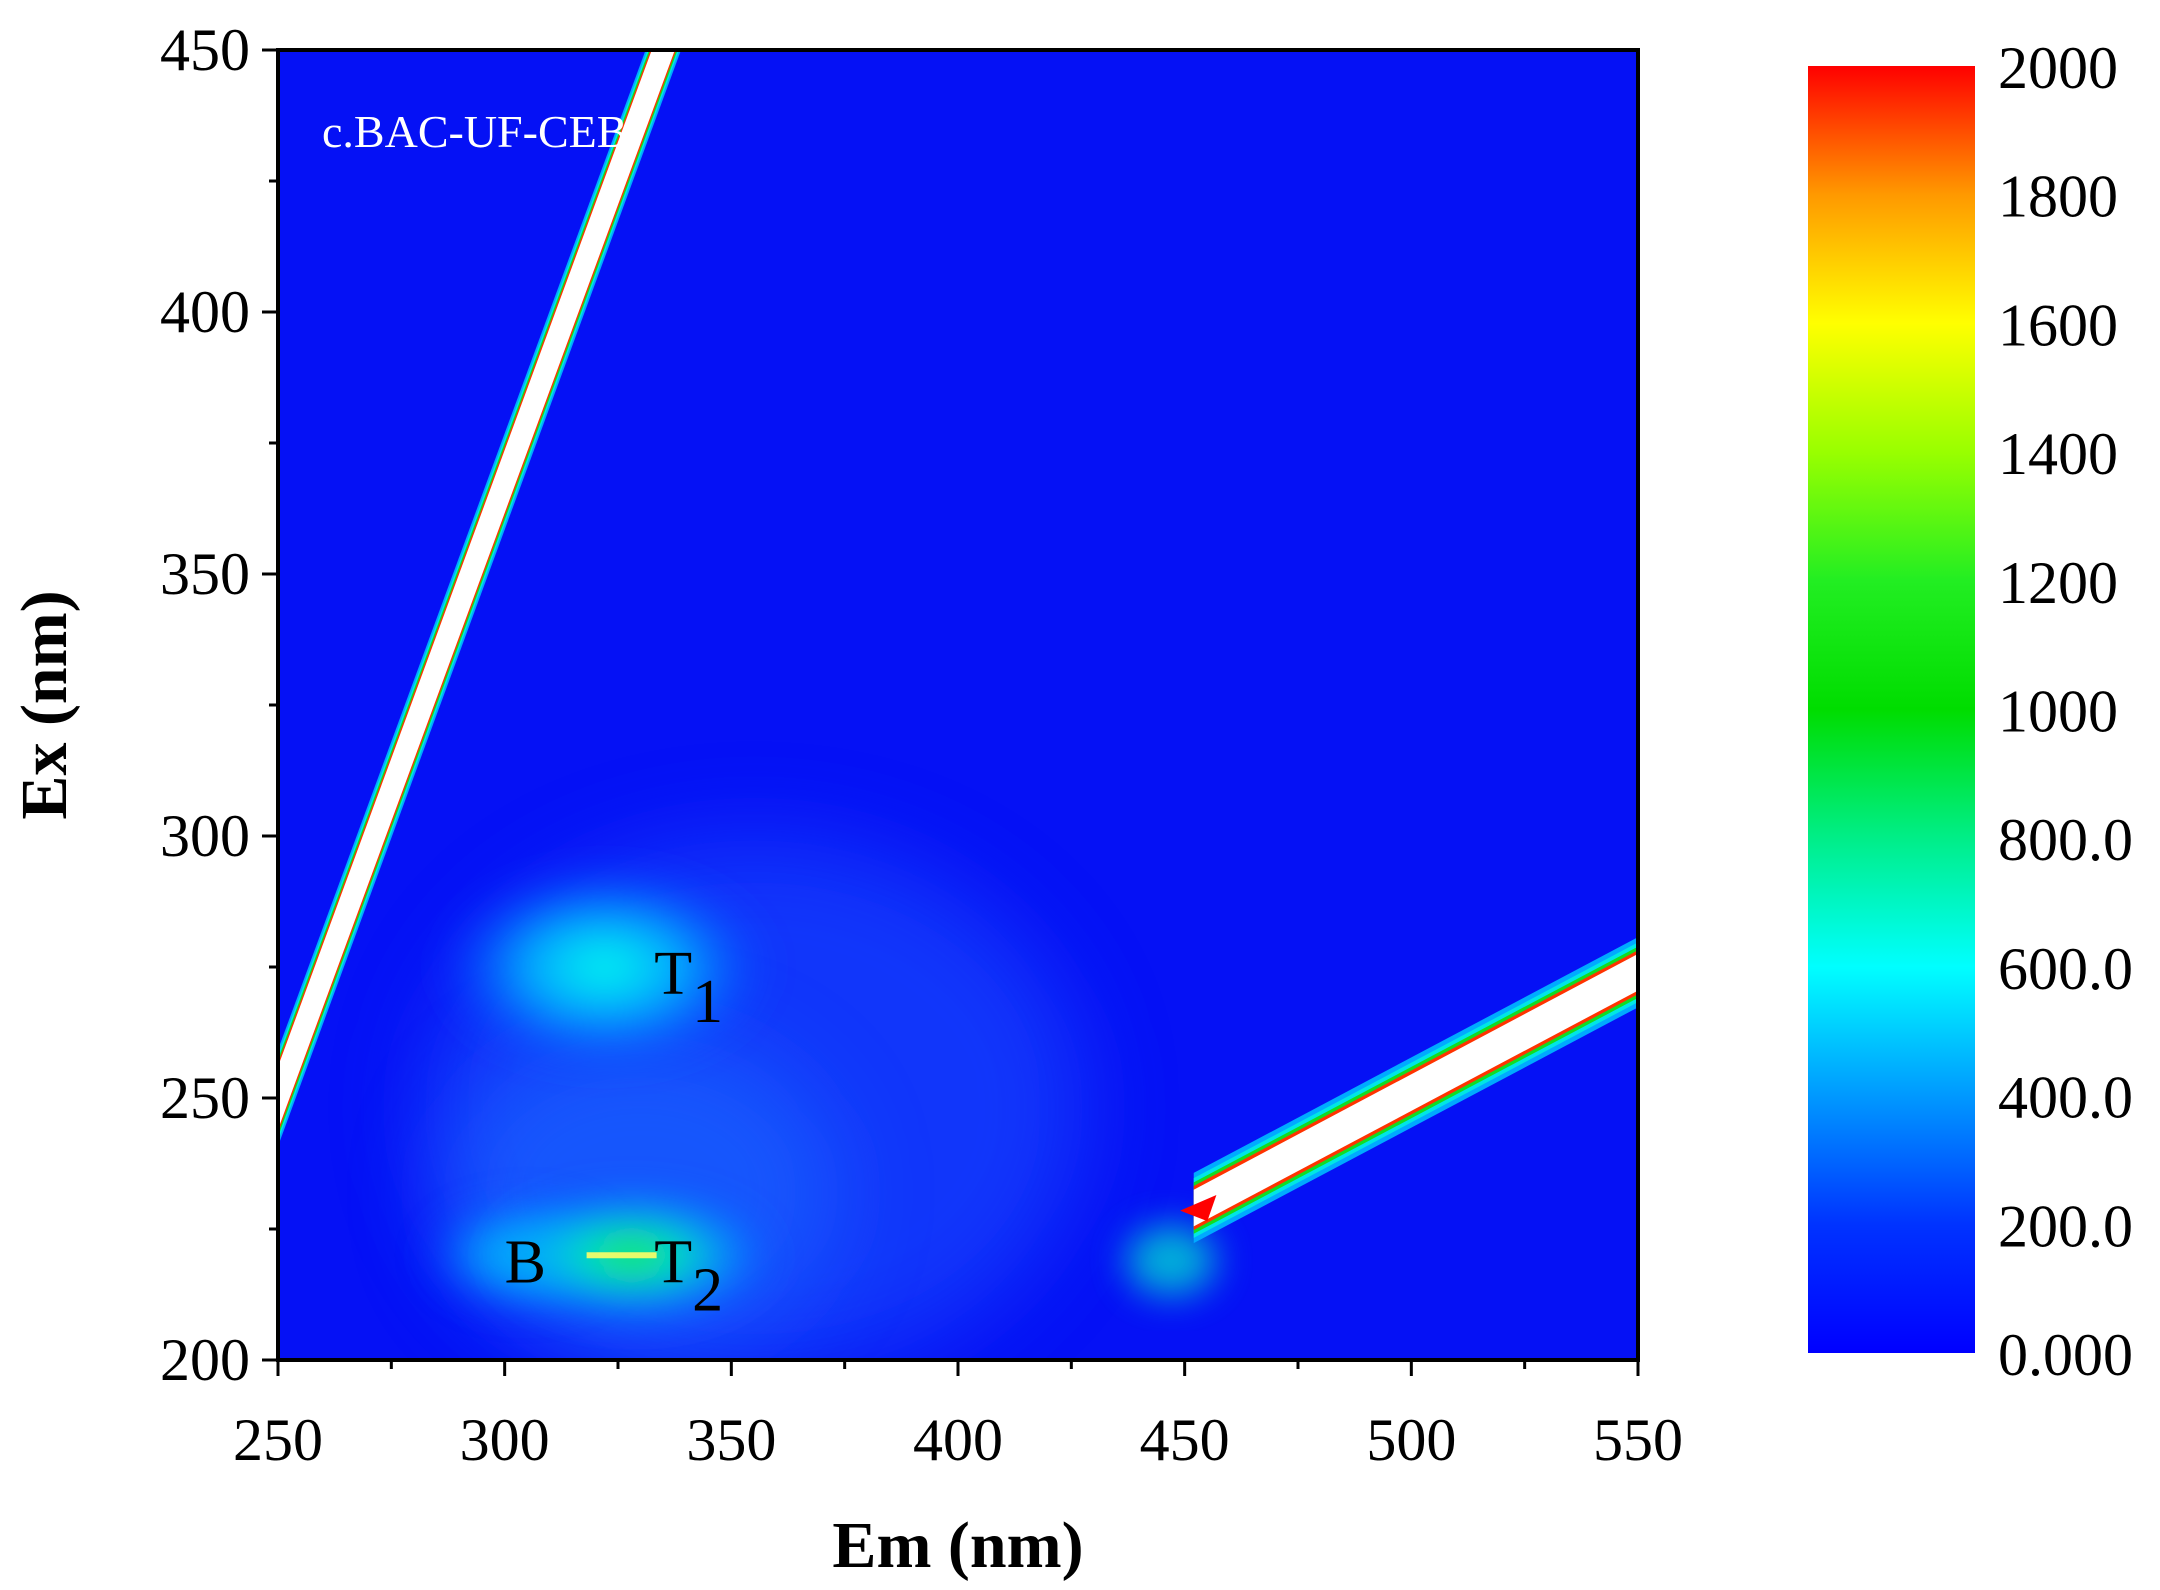 This screenshot has height=1590, width=2160. What do you see at coordinates (2058, 712) in the screenshot?
I see `colorbar-tick-label: 1000` at bounding box center [2058, 712].